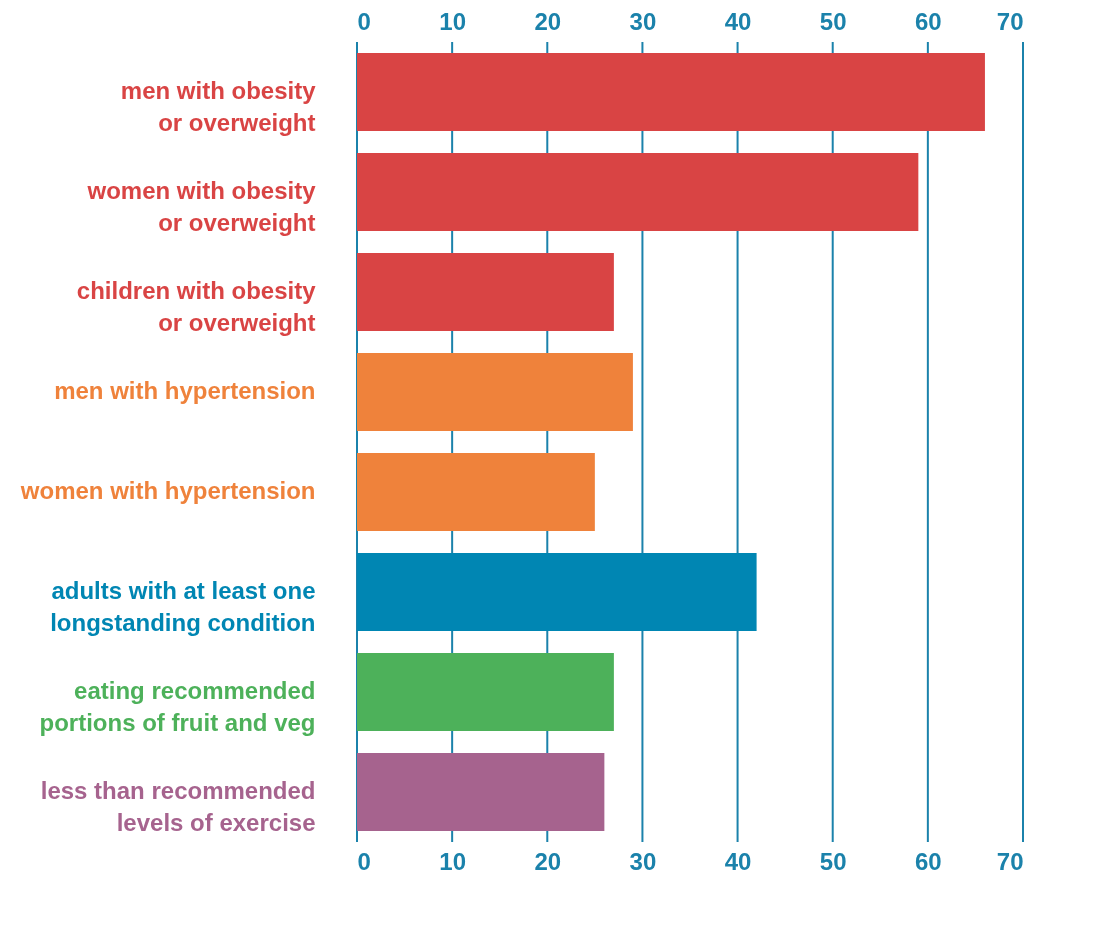 This screenshot has width=1097, height=935. Describe the element at coordinates (364, 861) in the screenshot. I see `x-tick-label: 0` at that location.